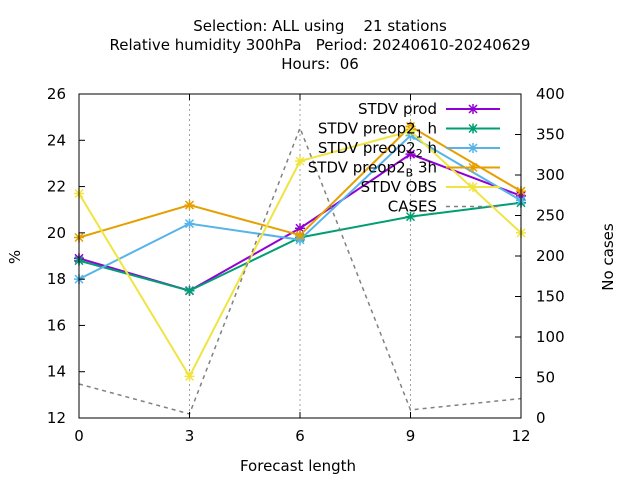 This screenshot has width=640, height=480. Describe the element at coordinates (473, 128) in the screenshot. I see `legend-marker-stdv-preop2-1-h` at that location.